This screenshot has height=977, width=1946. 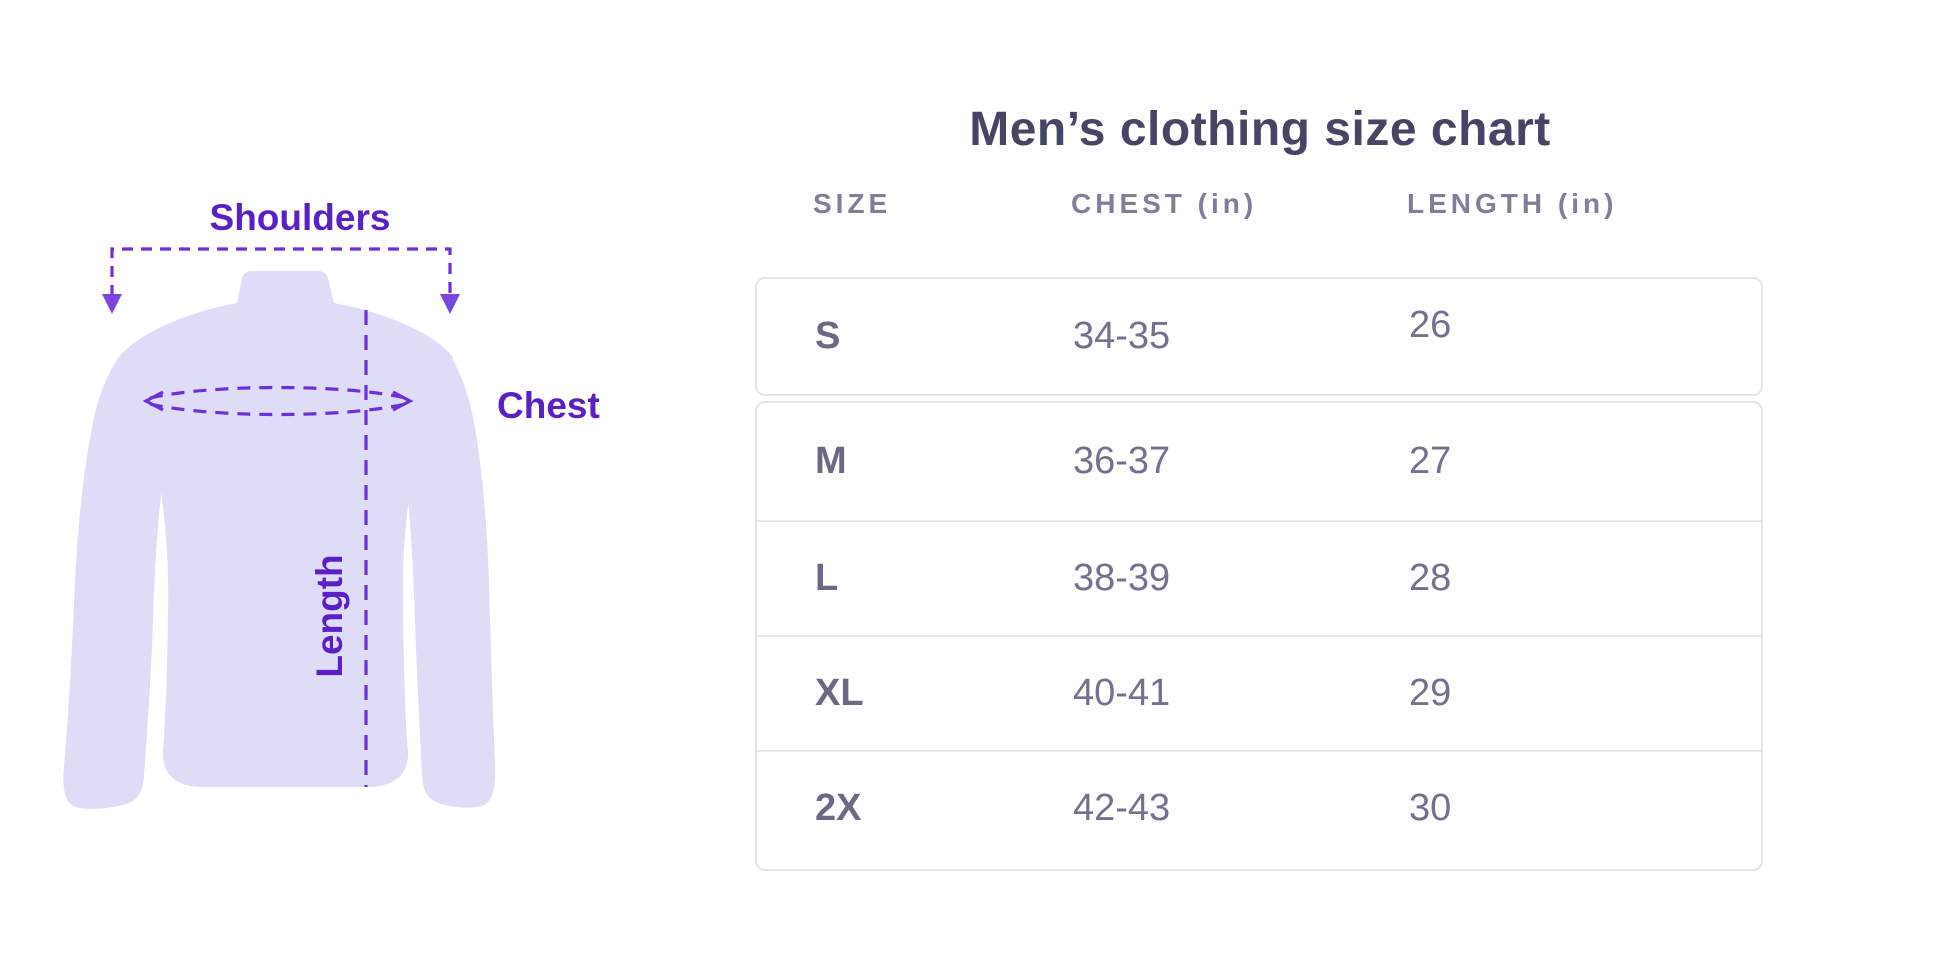 What do you see at coordinates (415, 560) in the screenshot?
I see `shirt-right-sleeve` at bounding box center [415, 560].